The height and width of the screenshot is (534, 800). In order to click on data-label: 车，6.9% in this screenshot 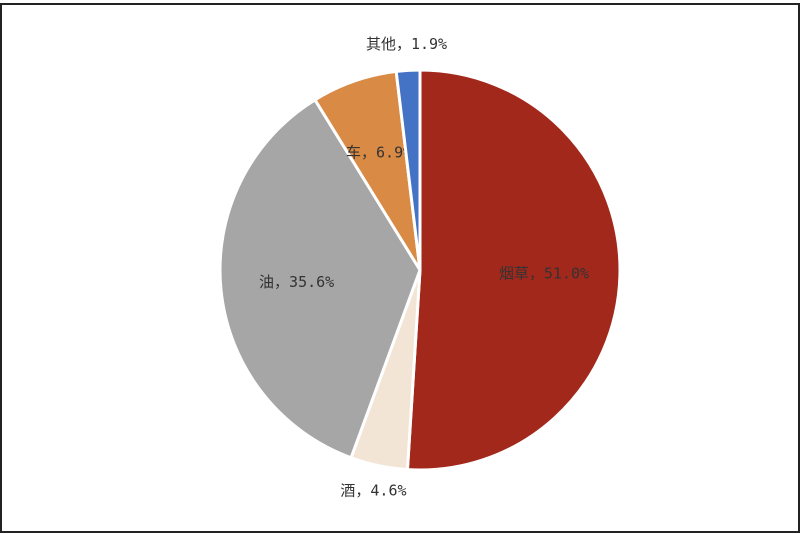, I will do `click(379, 152)`.